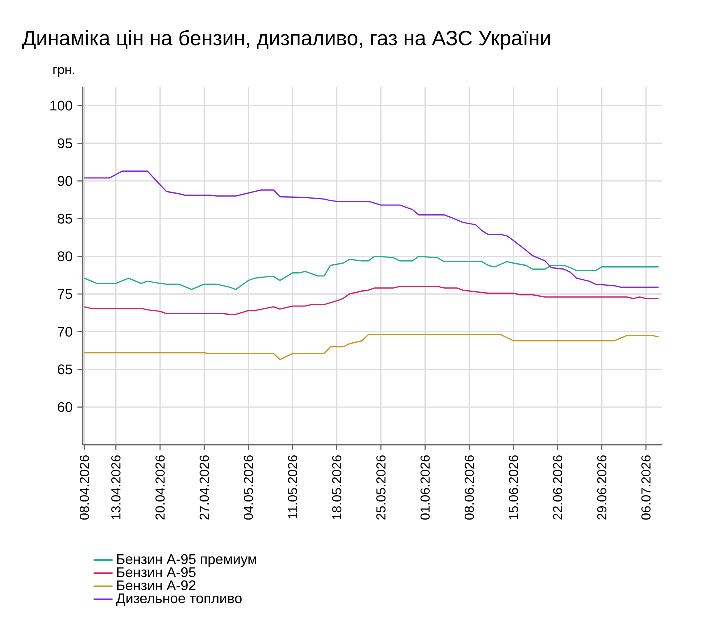 The image size is (715, 636). Describe the element at coordinates (249, 488) in the screenshot. I see `x-tick-label: 04.05.2026` at that location.